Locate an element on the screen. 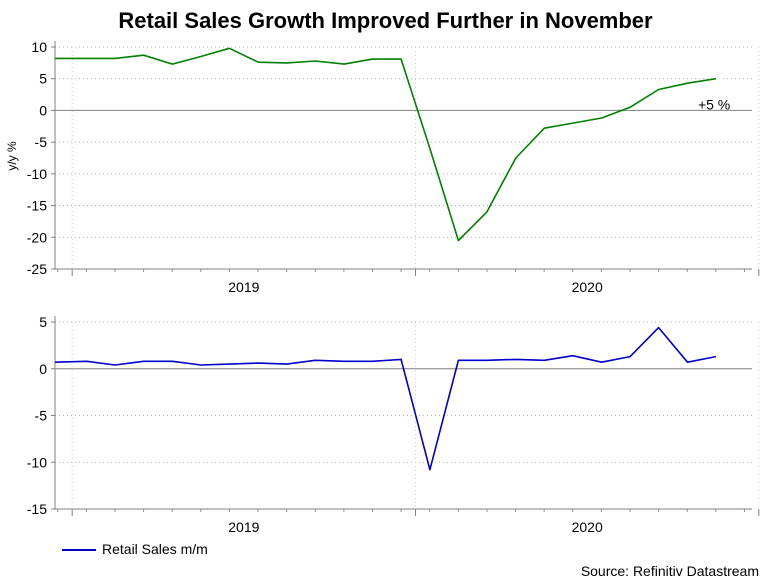 The width and height of the screenshot is (771, 581). y-tick-label-yy: -10 is located at coordinates (37, 174).